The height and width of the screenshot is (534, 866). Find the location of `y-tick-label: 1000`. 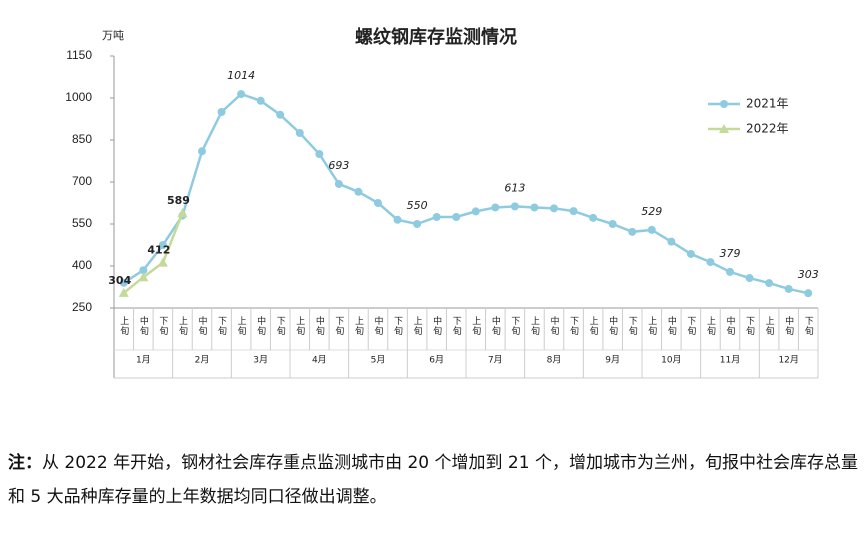

y-tick-label: 1000 is located at coordinates (78, 97).